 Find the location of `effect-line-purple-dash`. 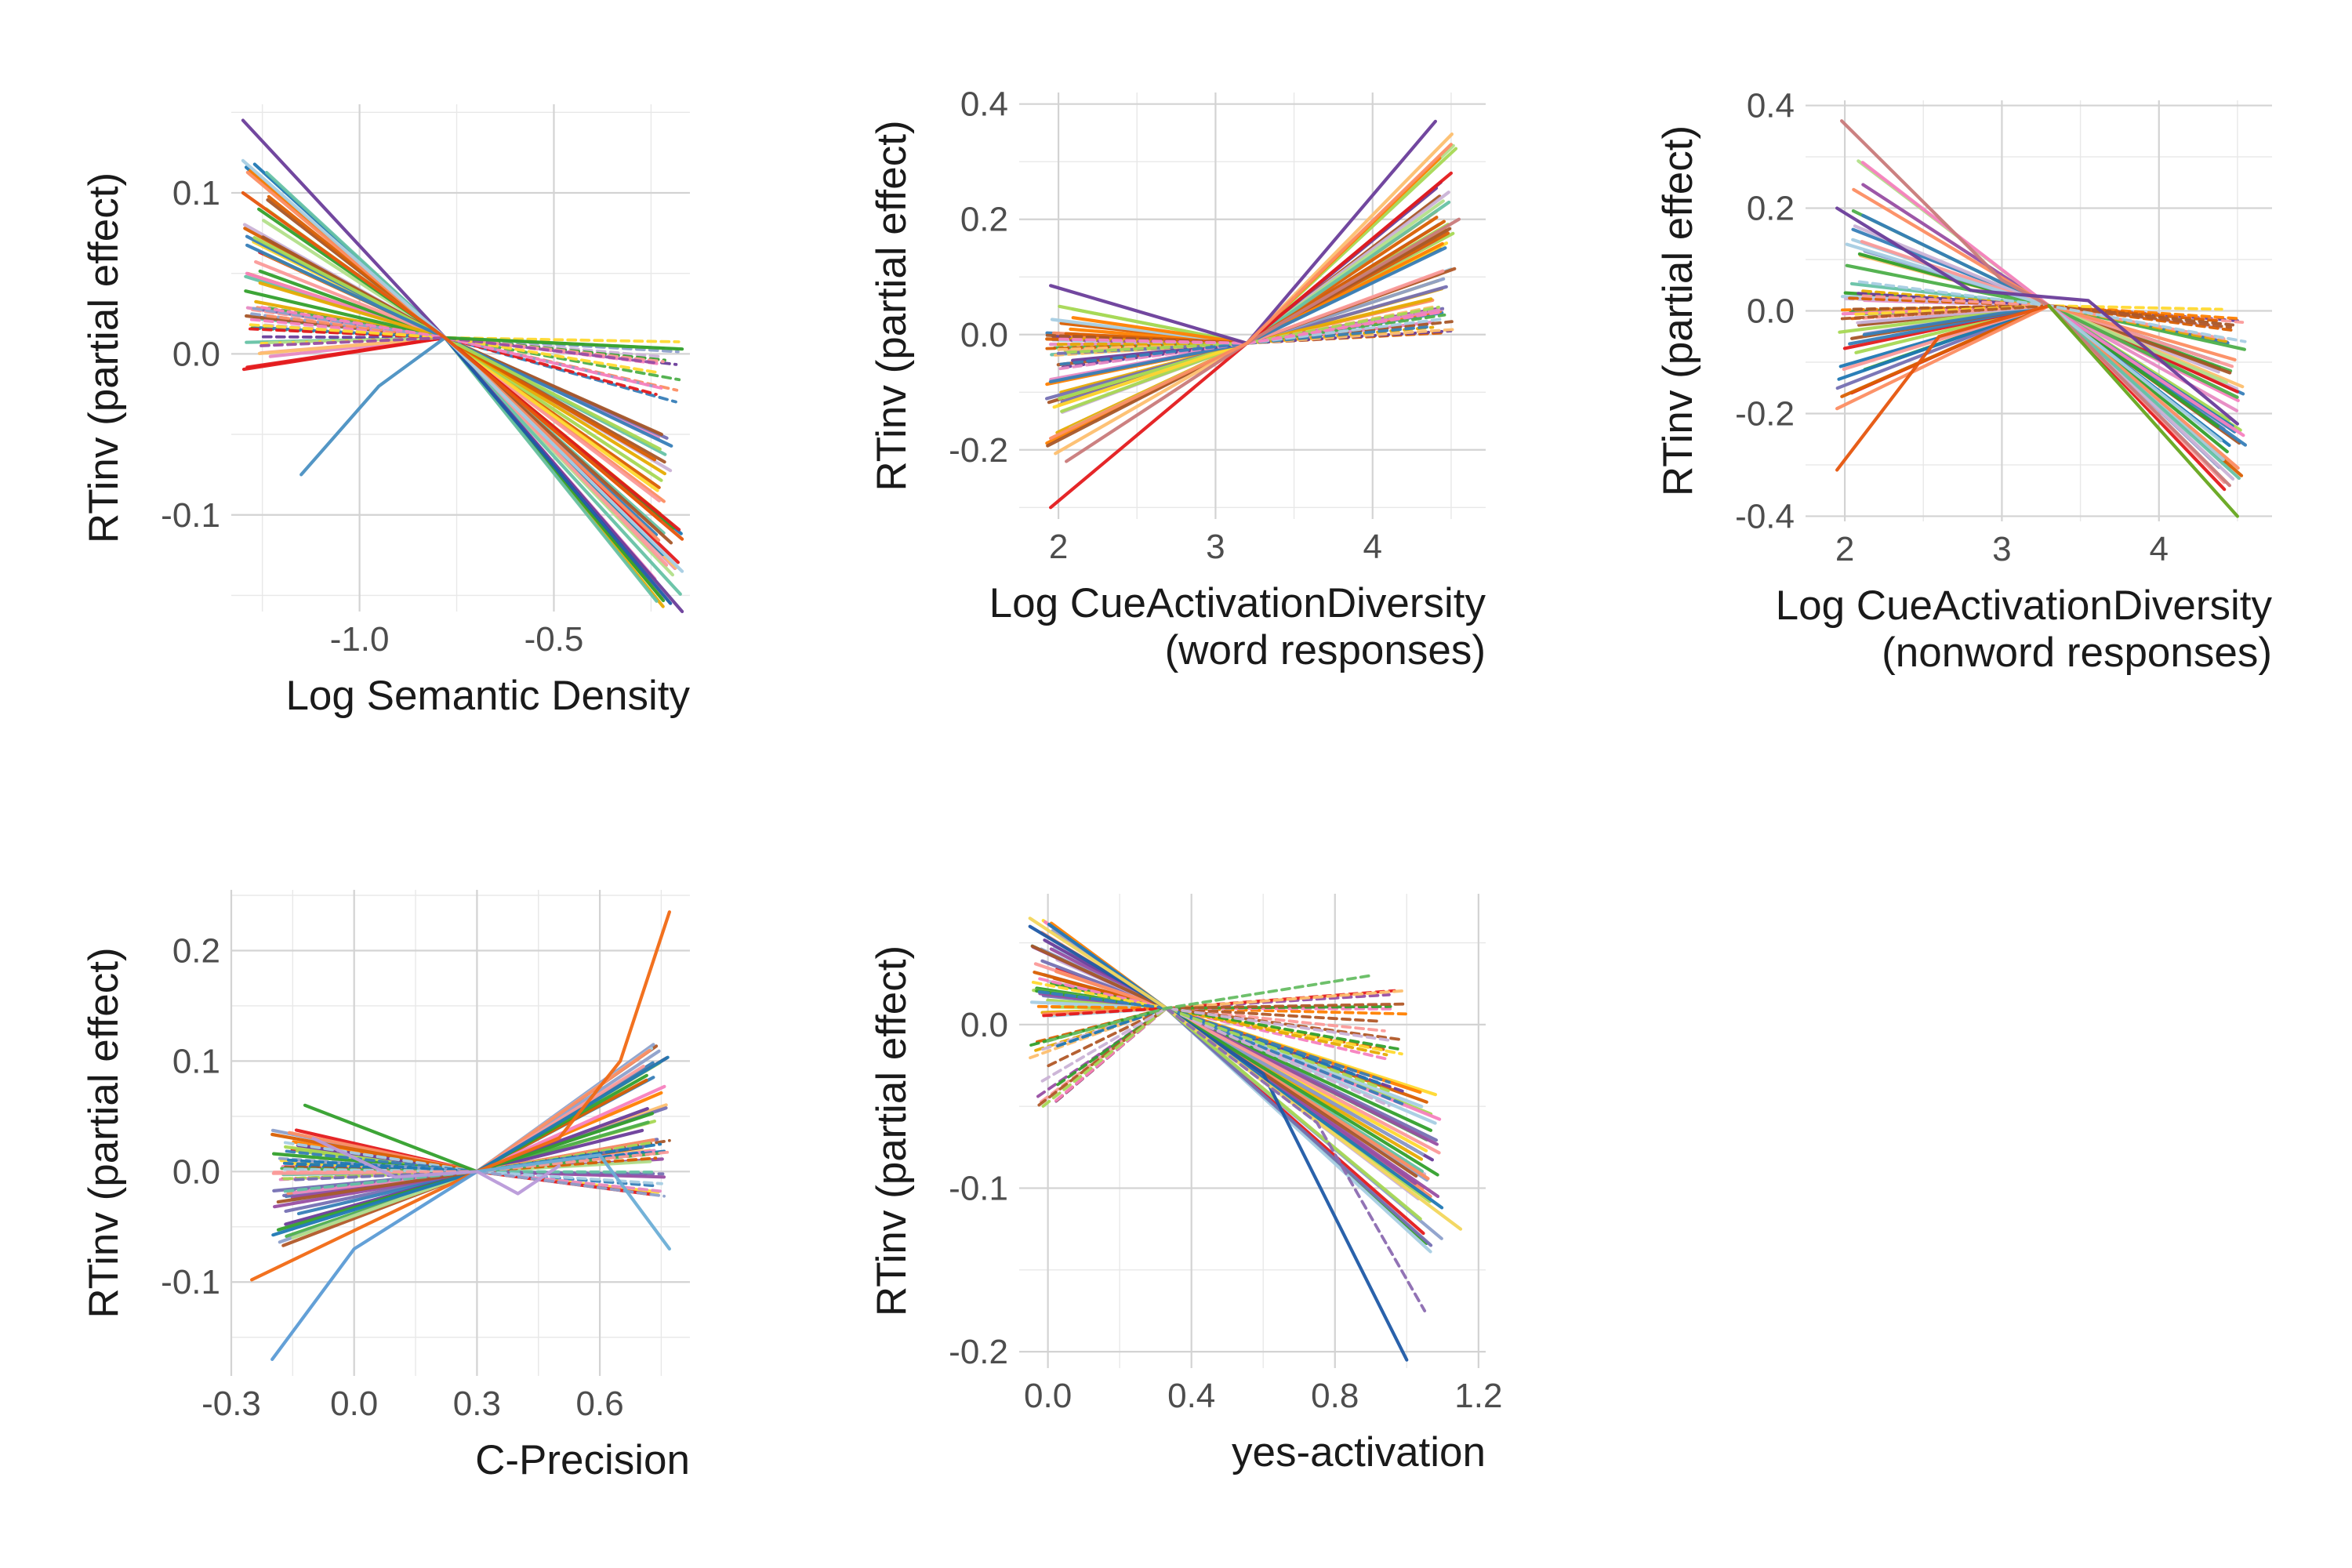

effect-line-purple-dash is located at coordinates (1295, 1159).